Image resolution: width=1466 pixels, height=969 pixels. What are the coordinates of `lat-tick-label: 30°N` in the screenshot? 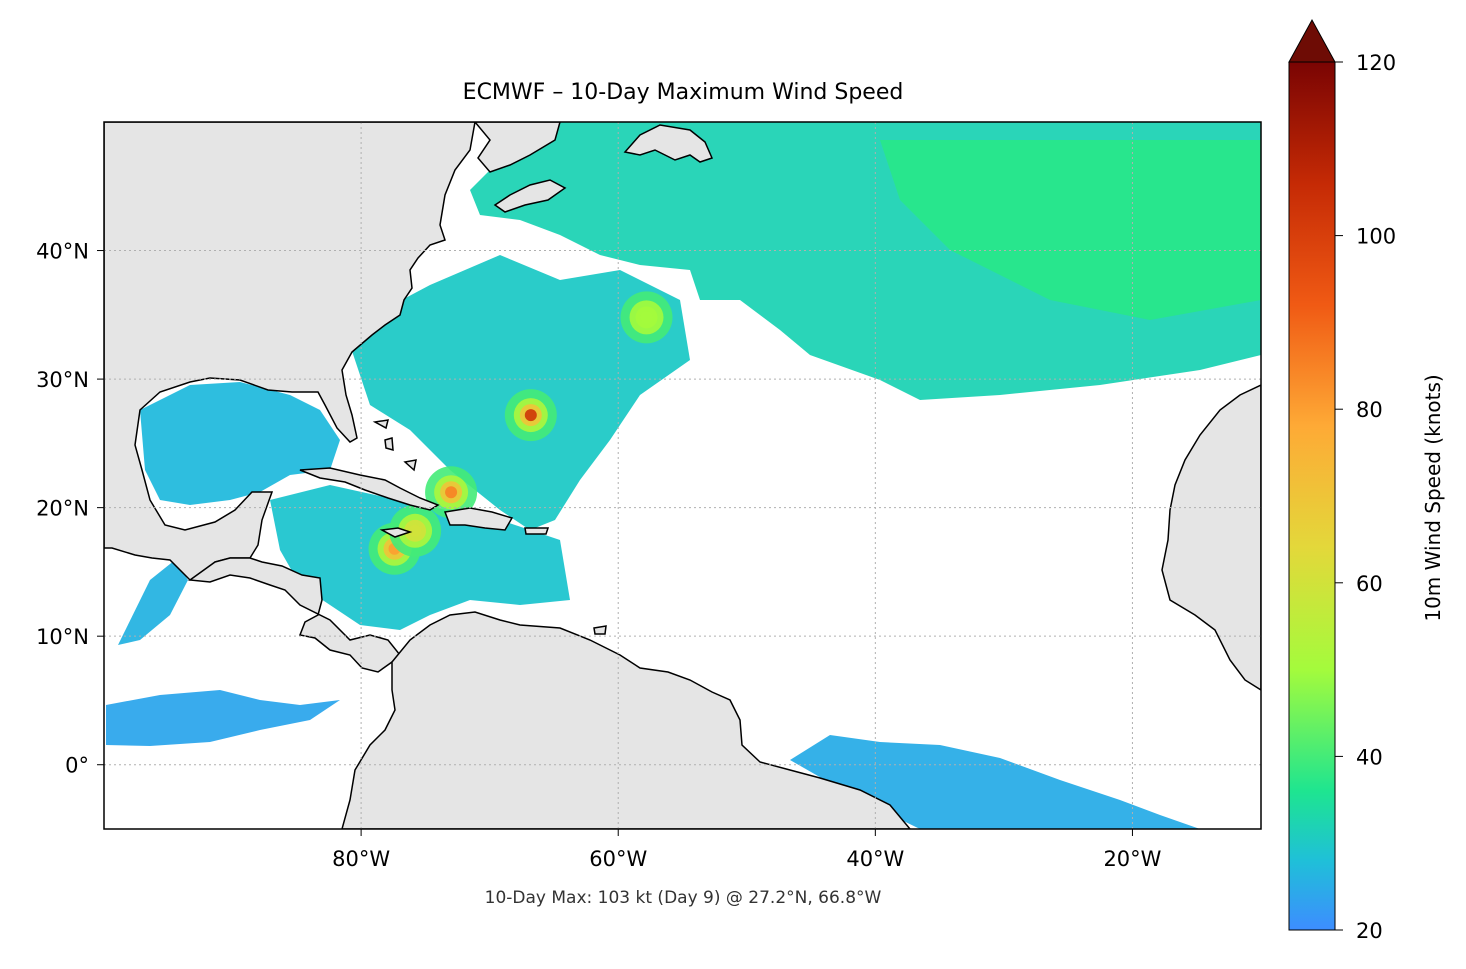 It's located at (62, 380).